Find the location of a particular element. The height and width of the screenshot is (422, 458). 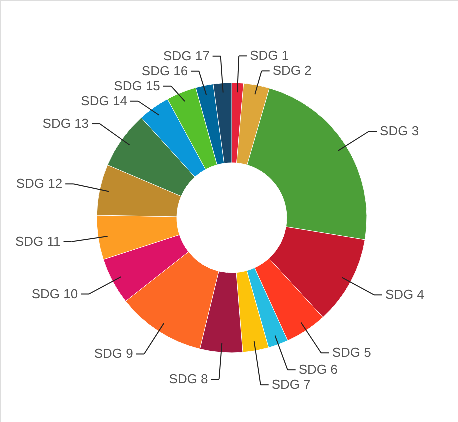

slice-label: SDG 15 is located at coordinates (137, 86).